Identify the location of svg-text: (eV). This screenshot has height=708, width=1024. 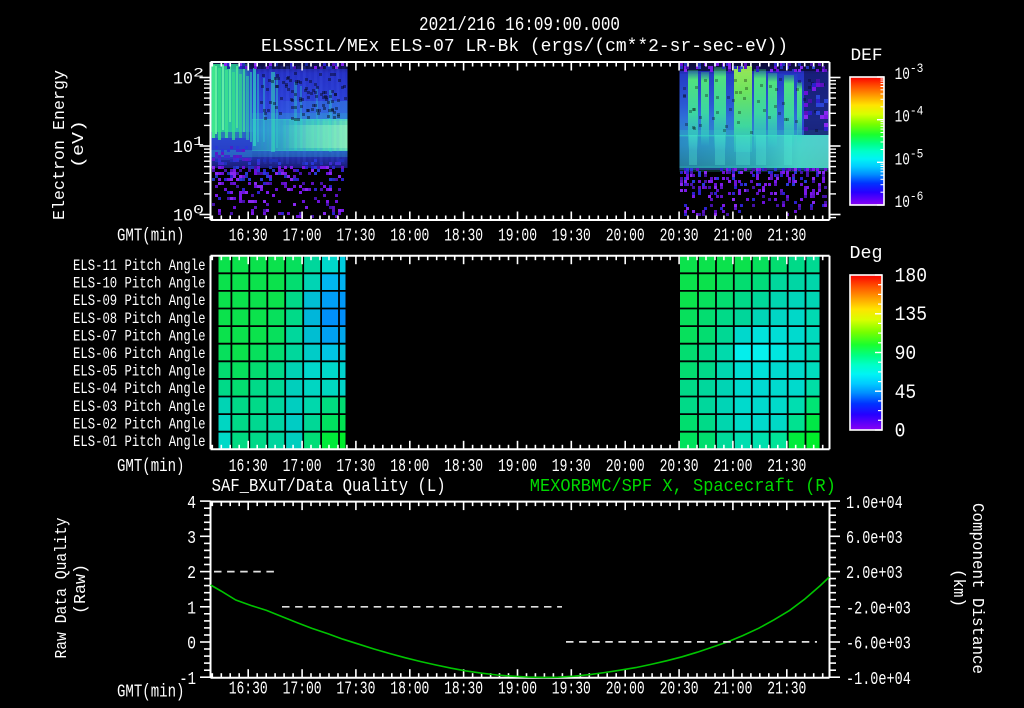
(79, 144).